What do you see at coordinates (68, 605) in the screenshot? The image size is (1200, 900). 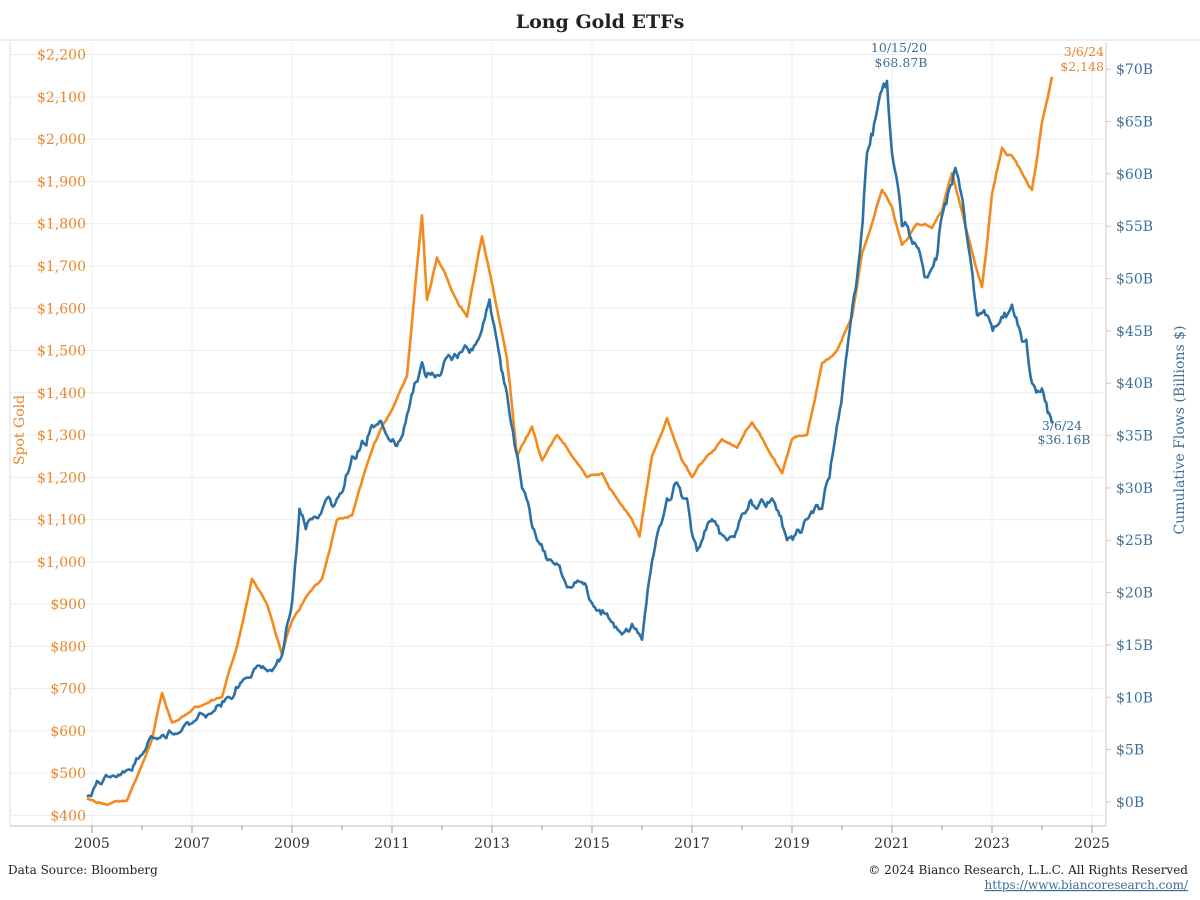 I see `left-tick-label: $900` at bounding box center [68, 605].